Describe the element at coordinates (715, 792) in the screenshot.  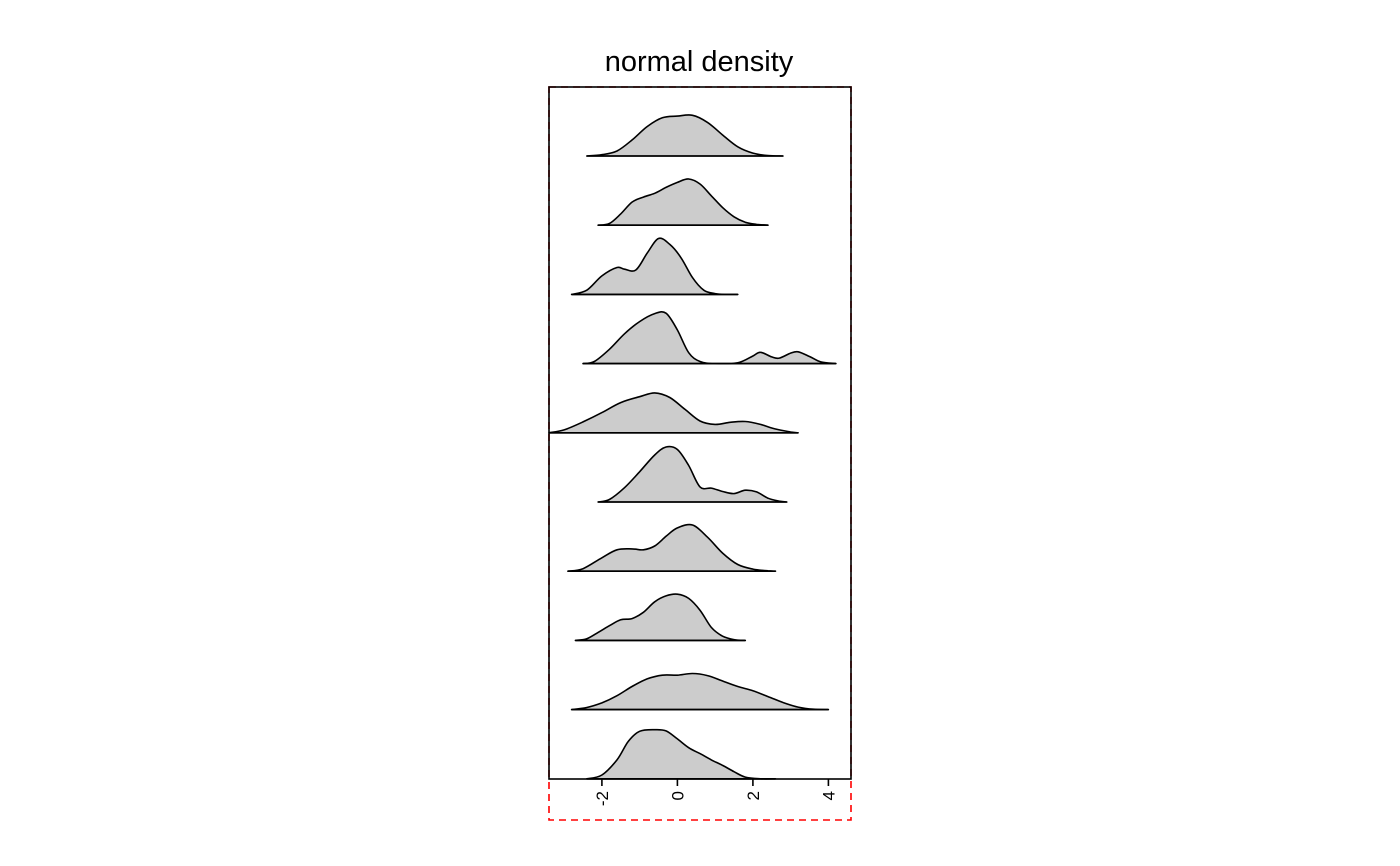
I see `x-axis: -2 0 2 4` at that location.